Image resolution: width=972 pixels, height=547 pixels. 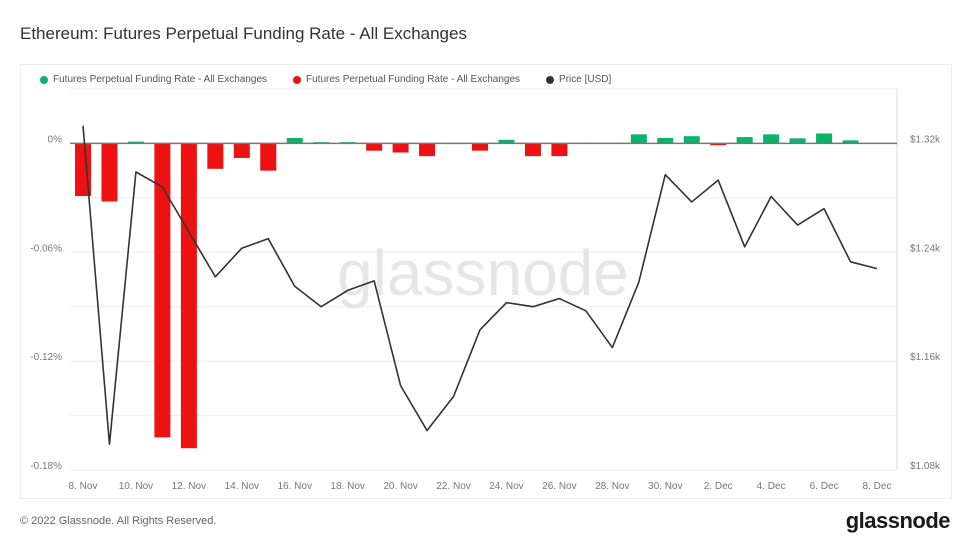 I want to click on x-tick-label: 14. Nov, so click(x=242, y=486).